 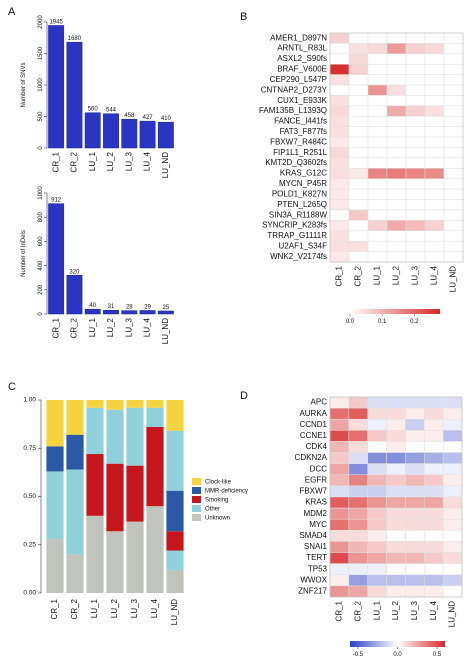 I want to click on row-label: MYCN_P45R, so click(x=303, y=183).